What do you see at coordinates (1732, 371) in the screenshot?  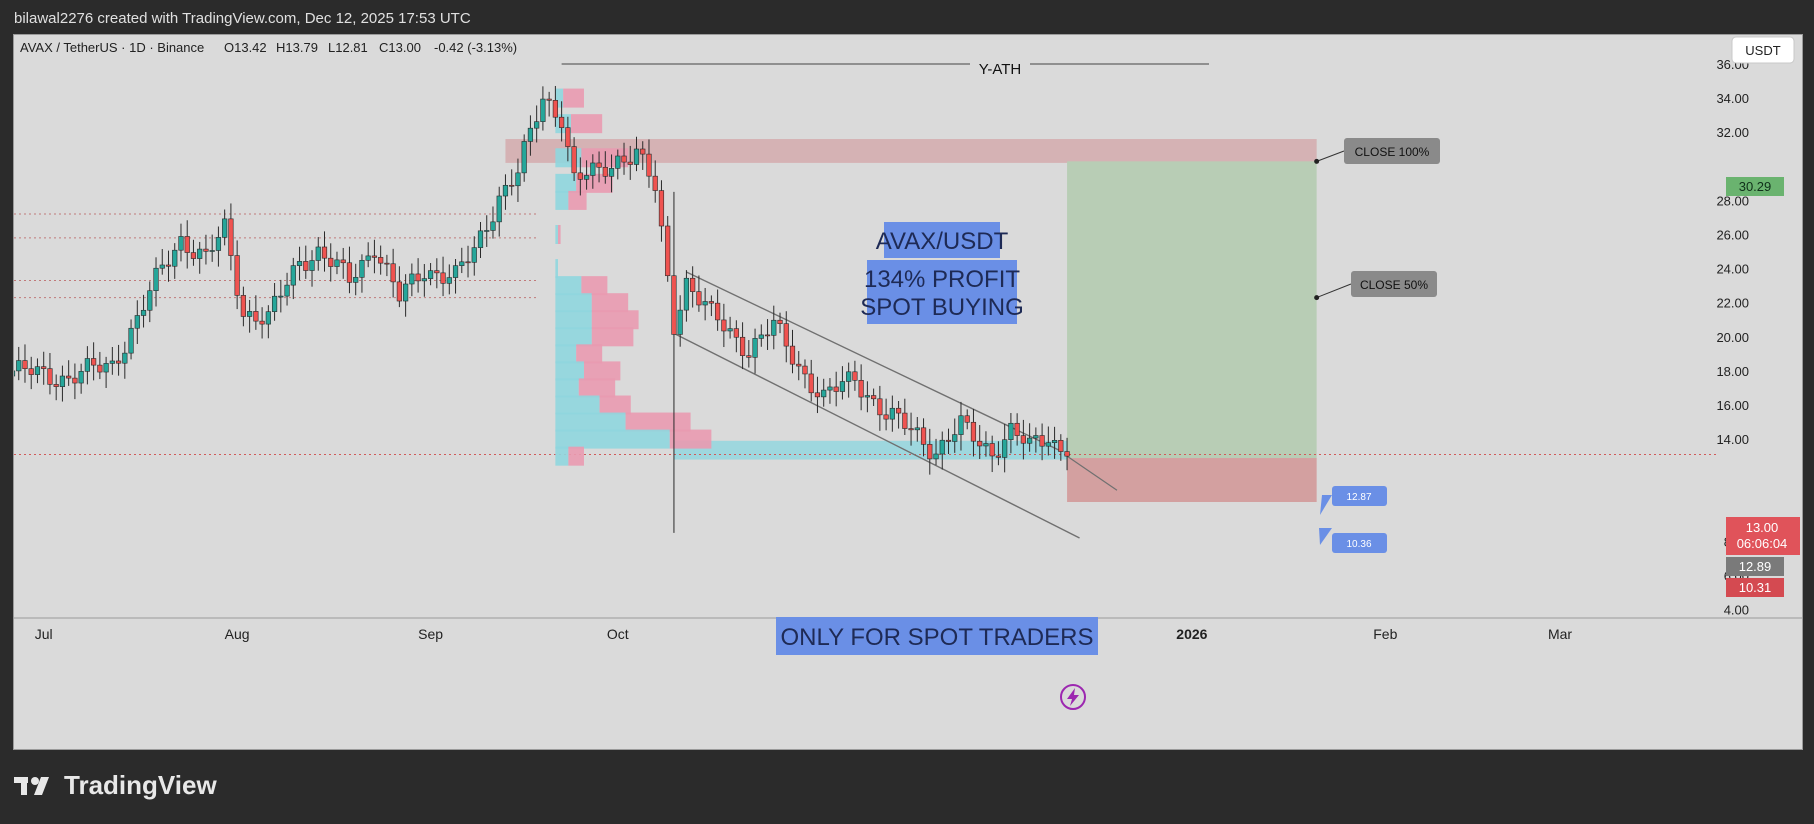 I see `price-tick: 18.00` at bounding box center [1732, 371].